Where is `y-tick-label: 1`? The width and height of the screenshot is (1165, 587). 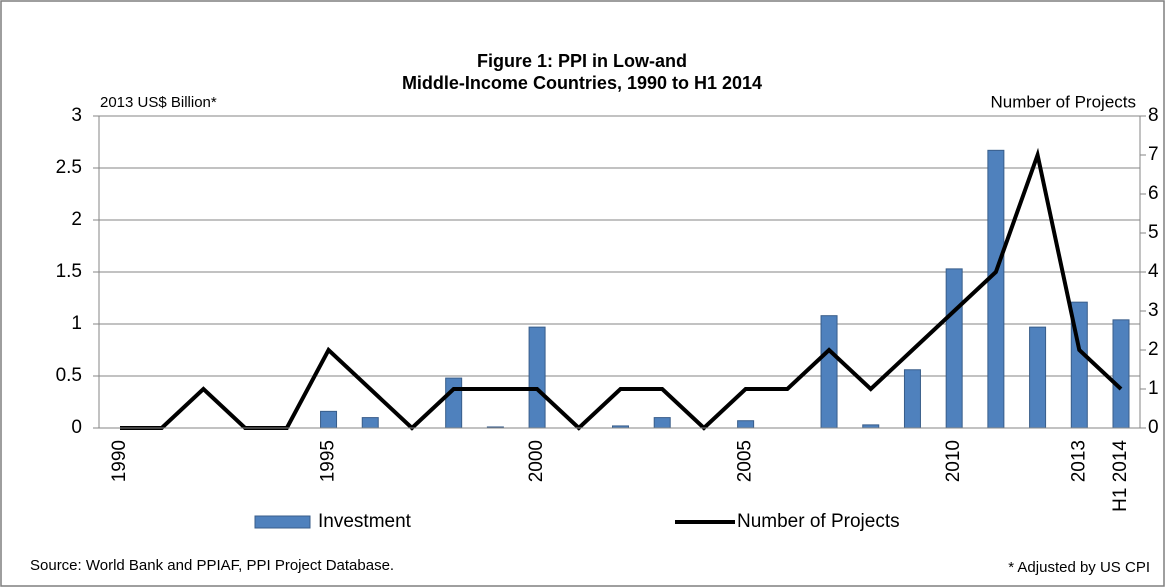
y-tick-label: 1 is located at coordinates (76, 323).